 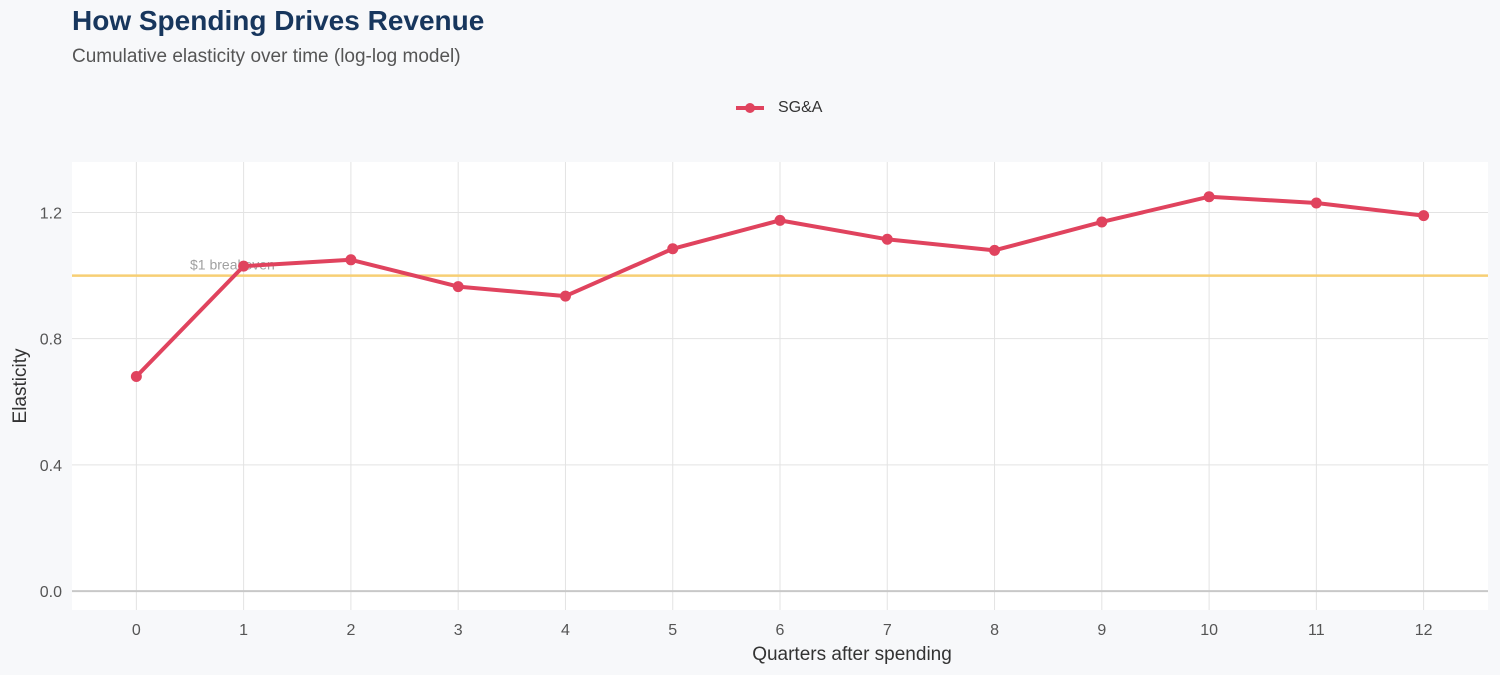 What do you see at coordinates (1101, 630) in the screenshot?
I see `x-tick-label-9: 9` at bounding box center [1101, 630].